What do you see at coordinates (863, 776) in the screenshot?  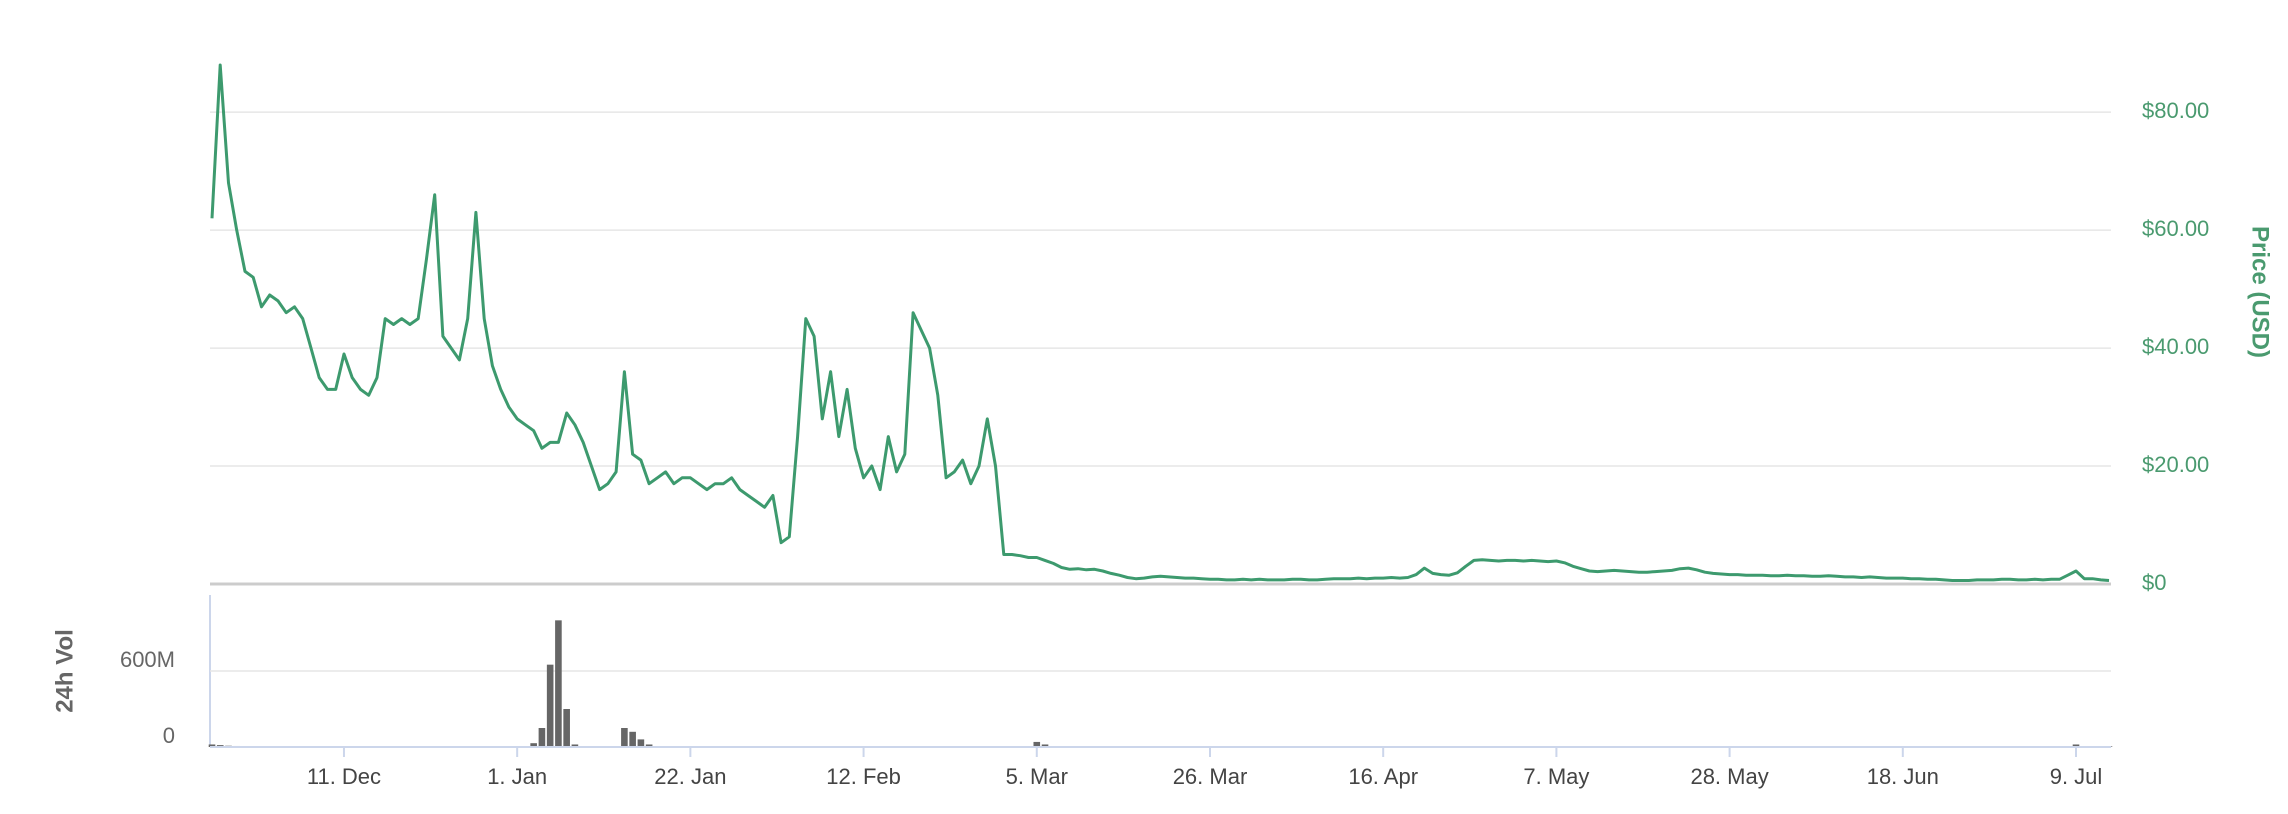 I see `x-tick-label: 12. Feb` at bounding box center [863, 776].